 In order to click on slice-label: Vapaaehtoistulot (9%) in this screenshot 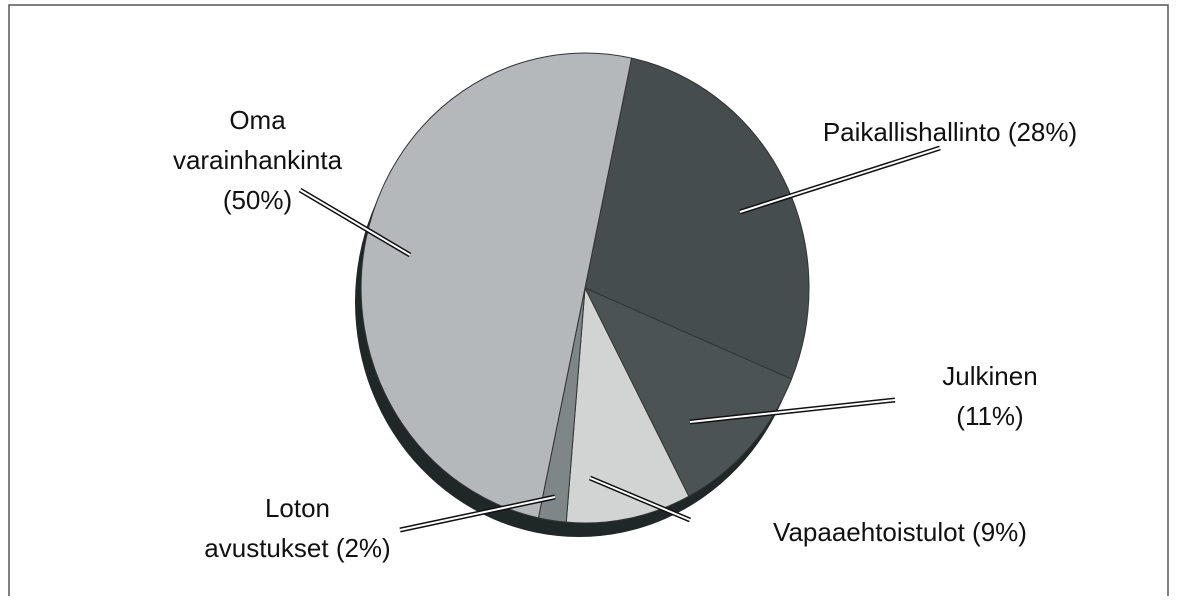, I will do `click(900, 532)`.